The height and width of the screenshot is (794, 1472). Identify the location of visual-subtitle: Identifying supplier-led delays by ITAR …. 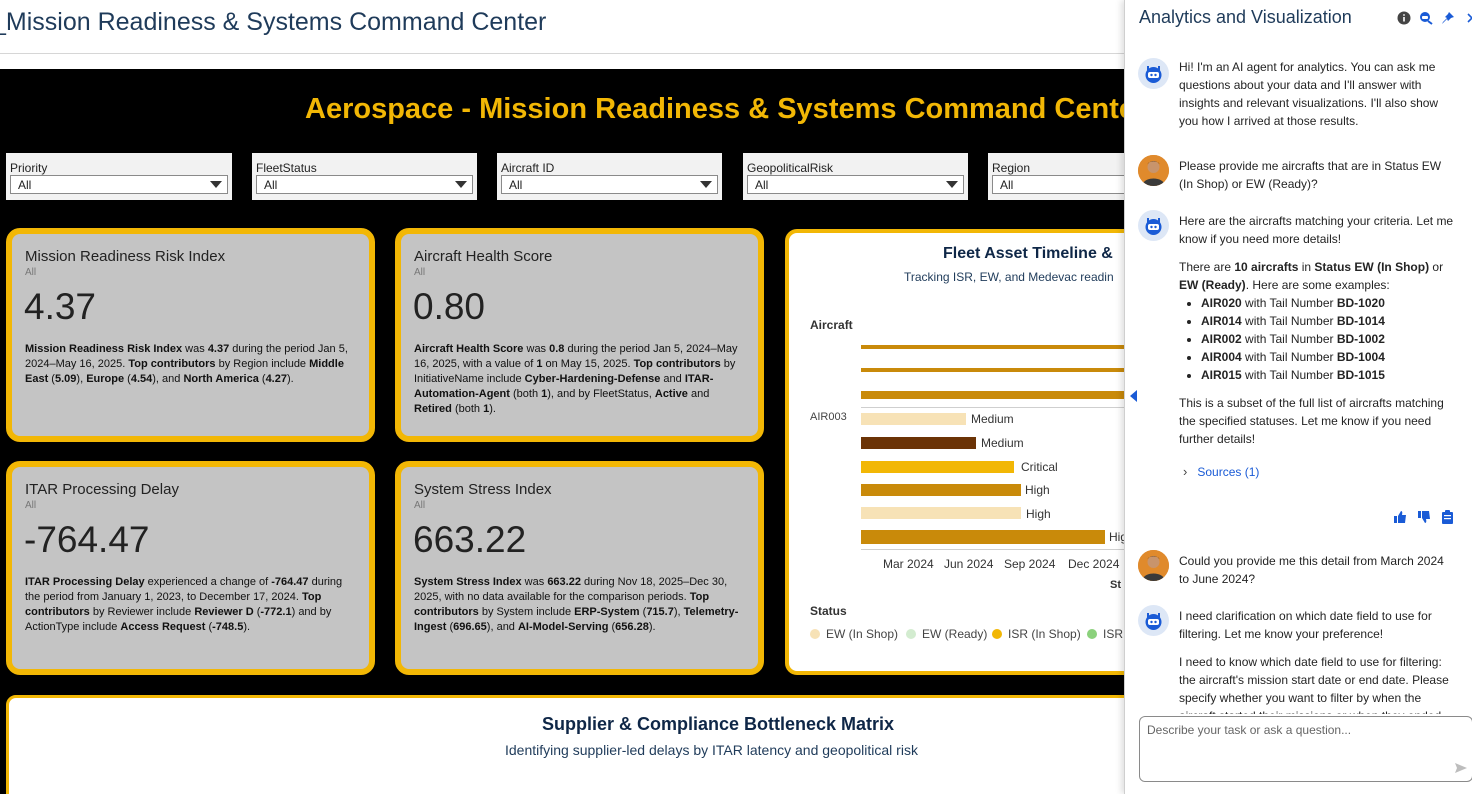
(711, 750).